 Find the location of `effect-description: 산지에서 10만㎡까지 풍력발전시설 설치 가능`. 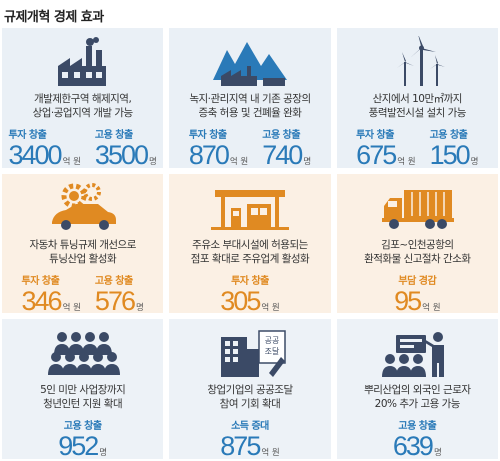

effect-description: 산지에서 10만㎡까지 풍력발전시설 설치 가능 is located at coordinates (417, 106).